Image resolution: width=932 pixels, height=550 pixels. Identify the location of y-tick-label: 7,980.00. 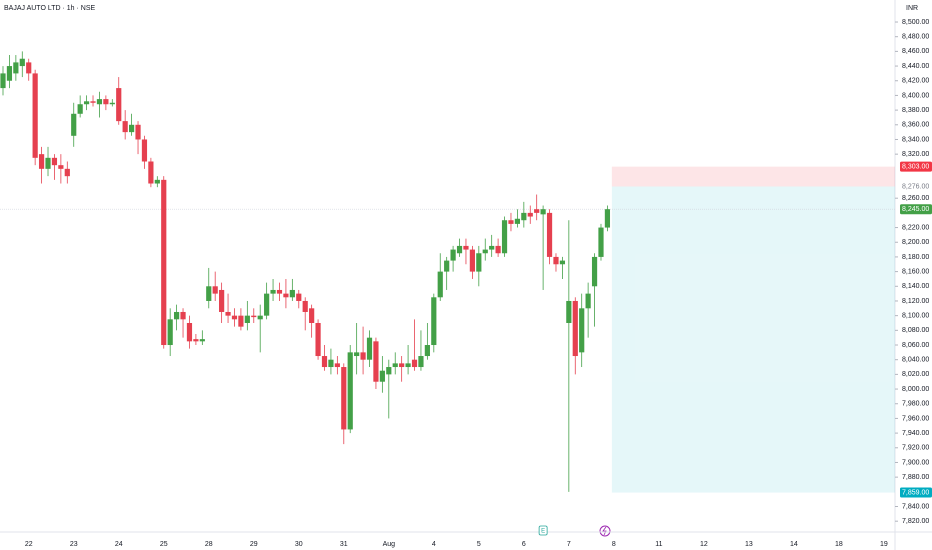
(915, 404).